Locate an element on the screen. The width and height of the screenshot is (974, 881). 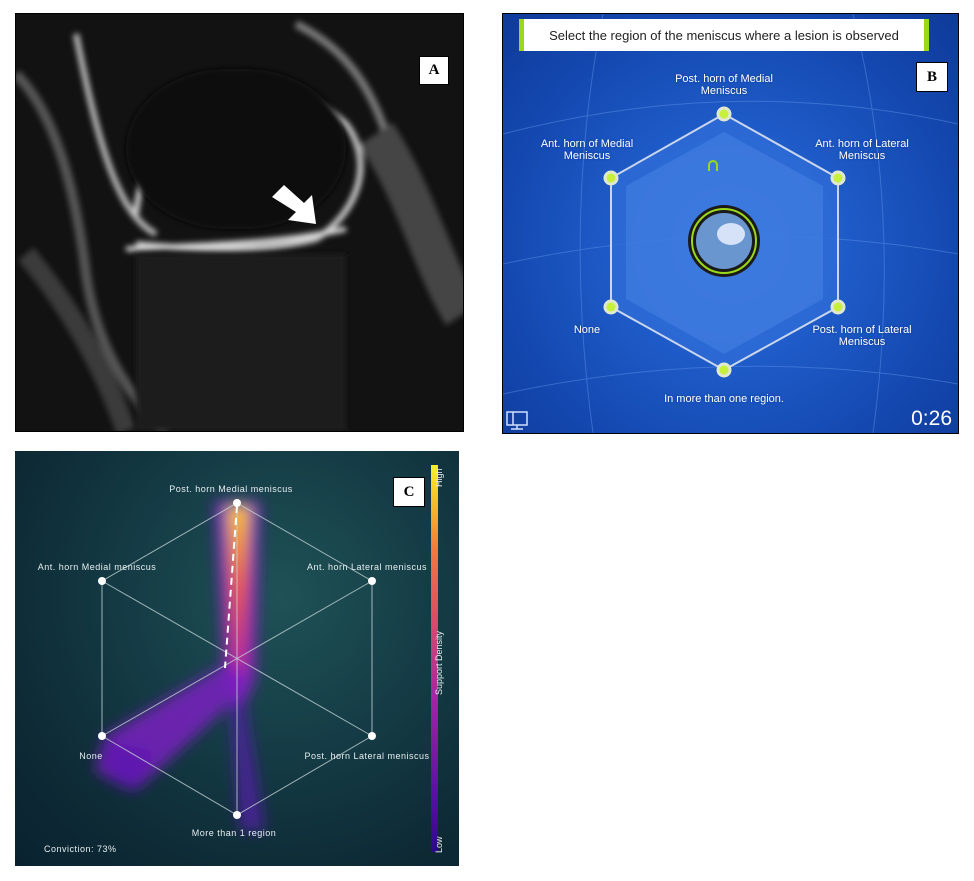
magnet-icon is located at coordinates (713, 165).